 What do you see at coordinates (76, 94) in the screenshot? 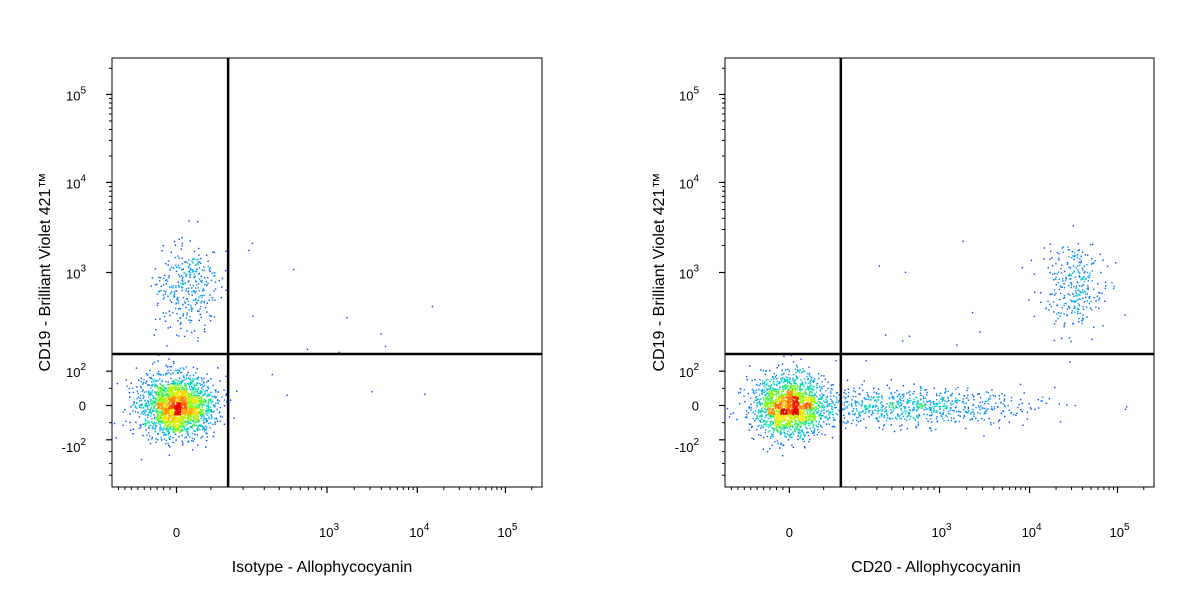
I see `y-tick-label: 105` at bounding box center [76, 94].